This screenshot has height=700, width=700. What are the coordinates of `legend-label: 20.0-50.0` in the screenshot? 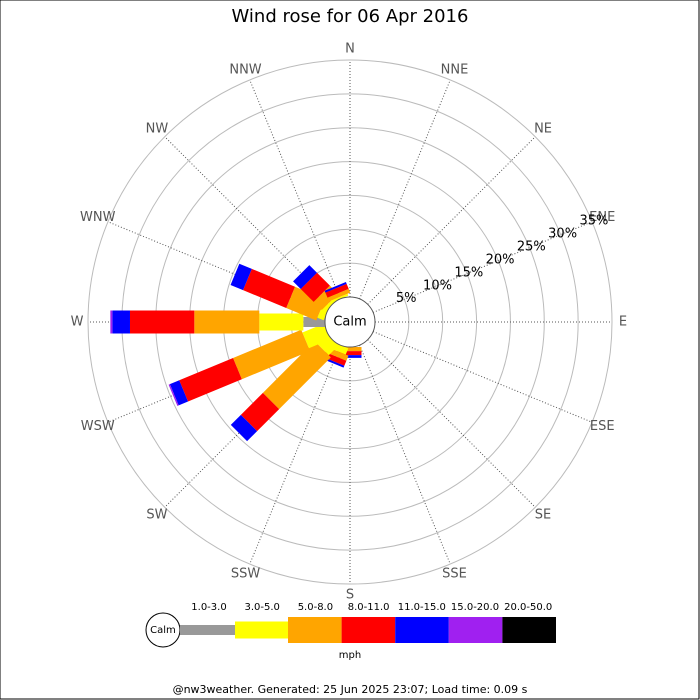 It's located at (528, 607).